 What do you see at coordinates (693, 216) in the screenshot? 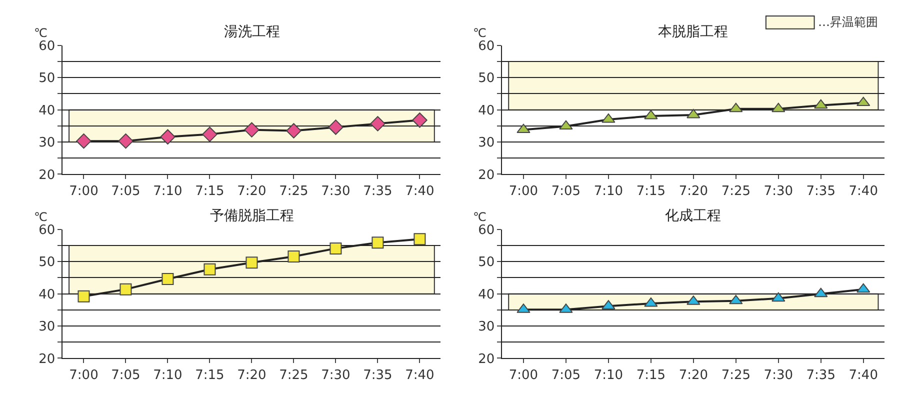
I see `chart-title: 化成工程` at bounding box center [693, 216].